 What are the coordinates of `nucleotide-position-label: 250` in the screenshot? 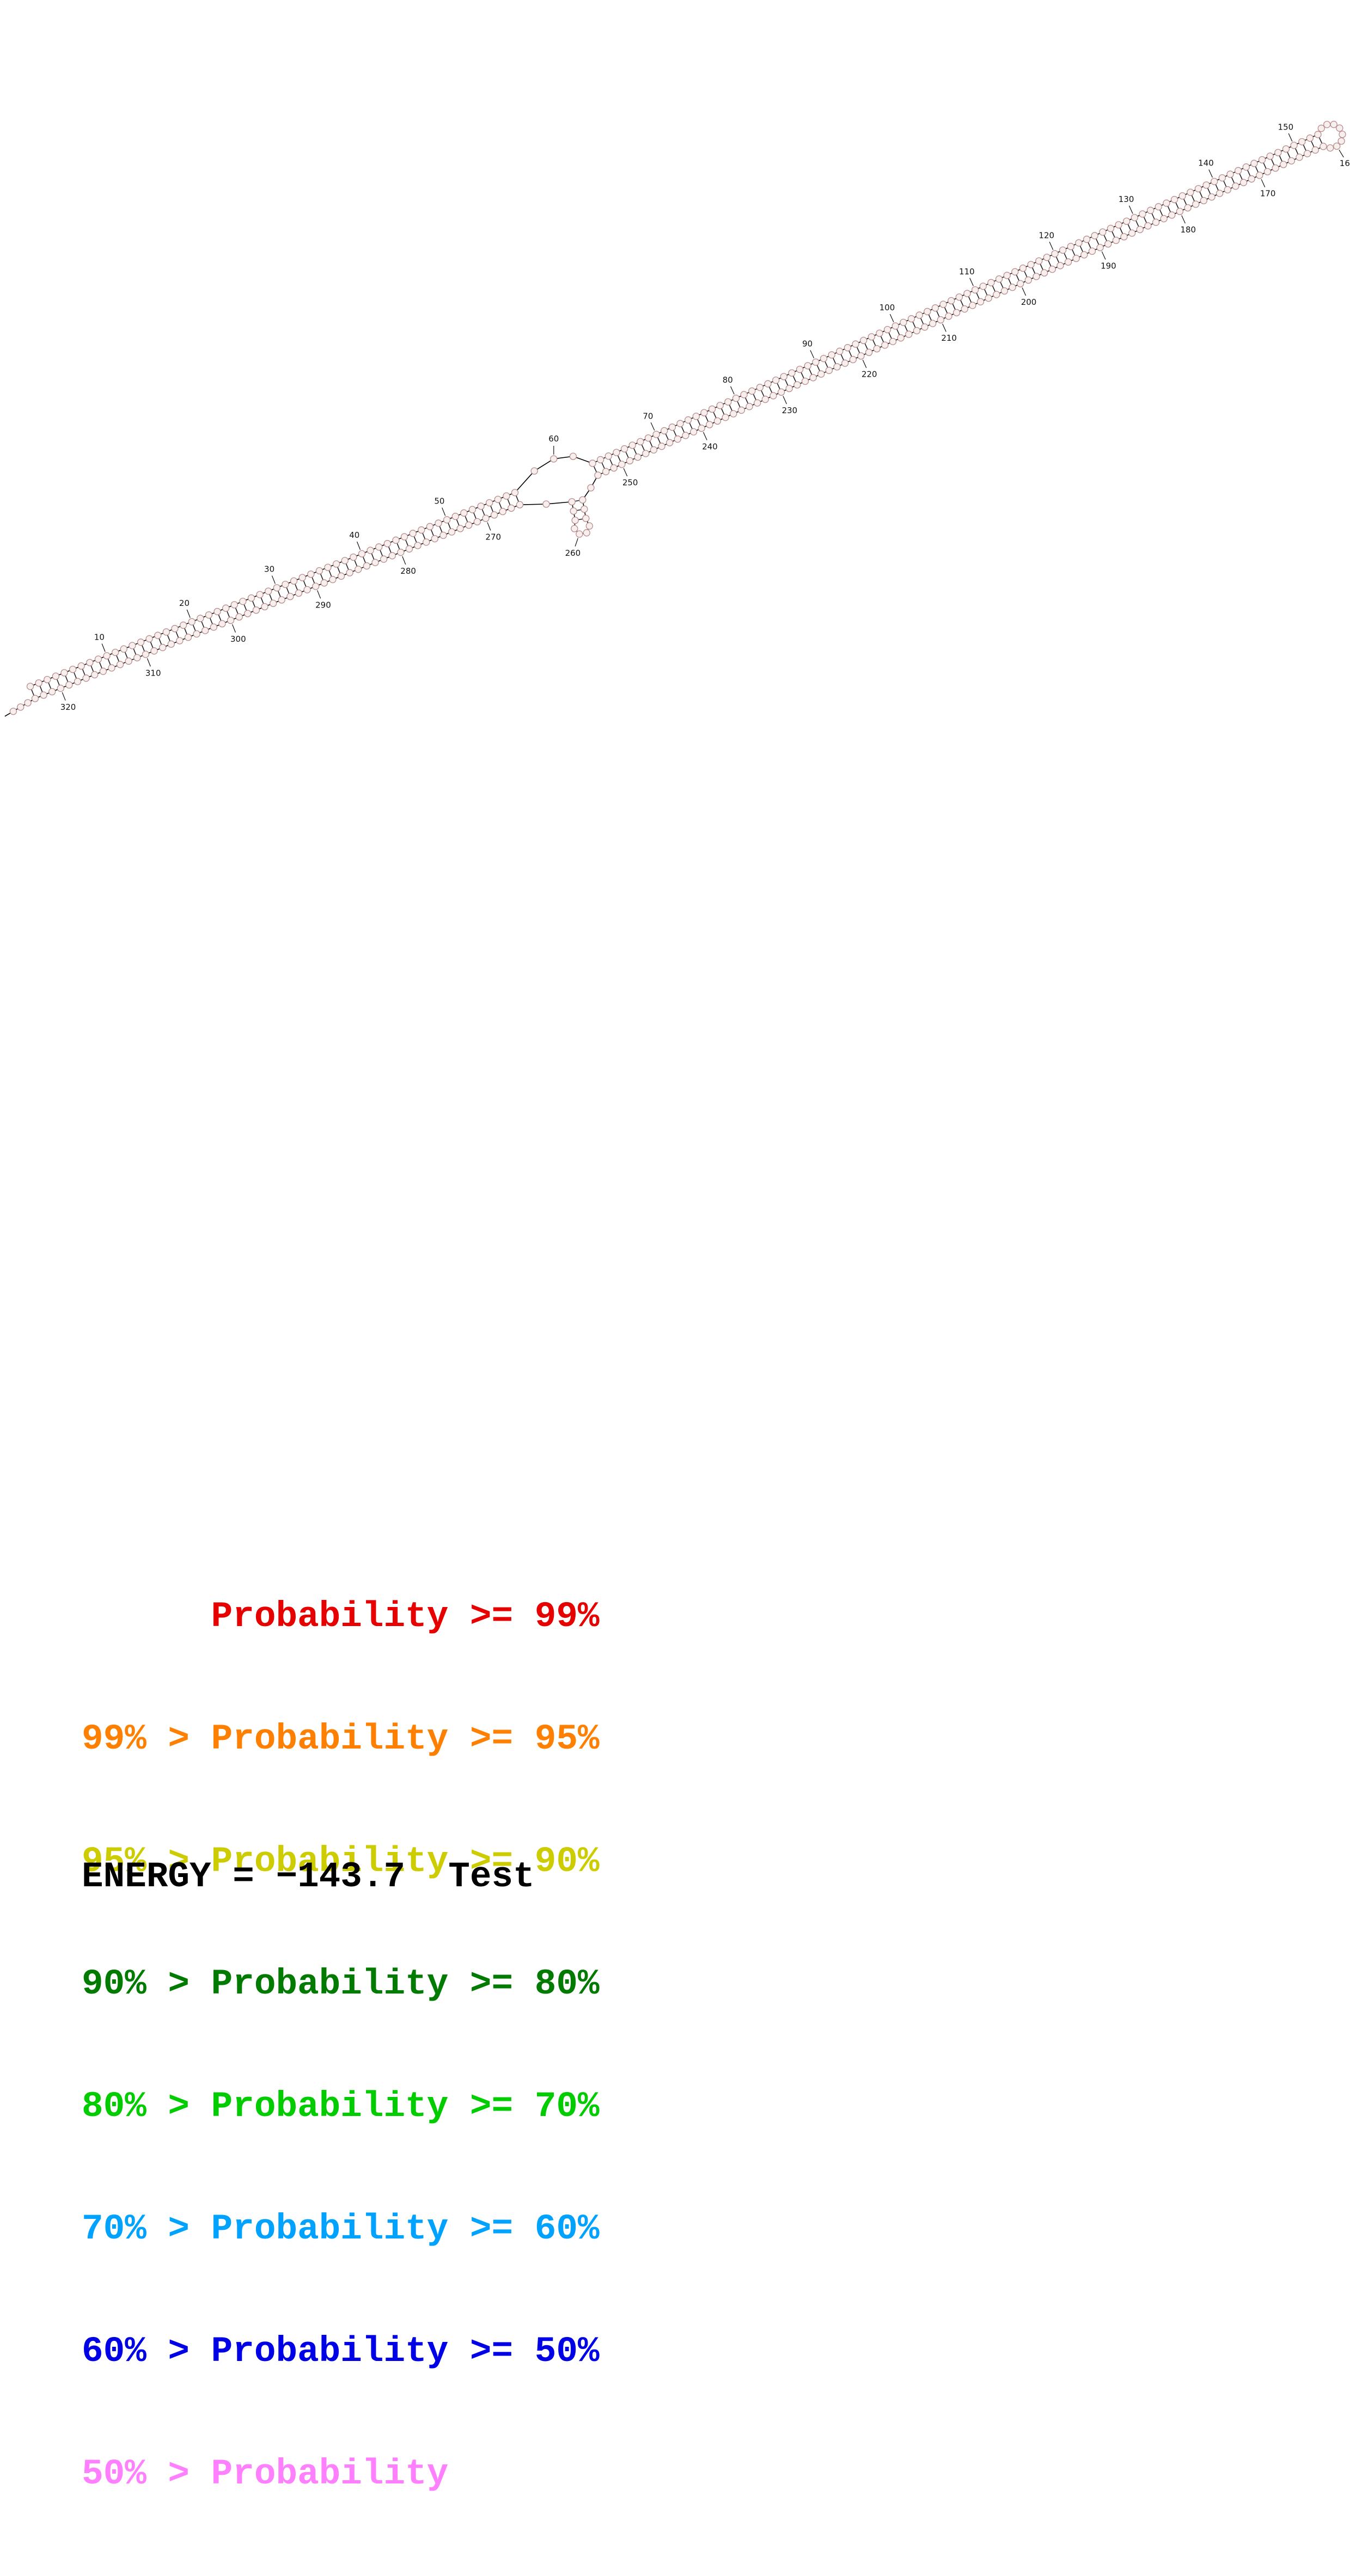 It's located at (630, 483).